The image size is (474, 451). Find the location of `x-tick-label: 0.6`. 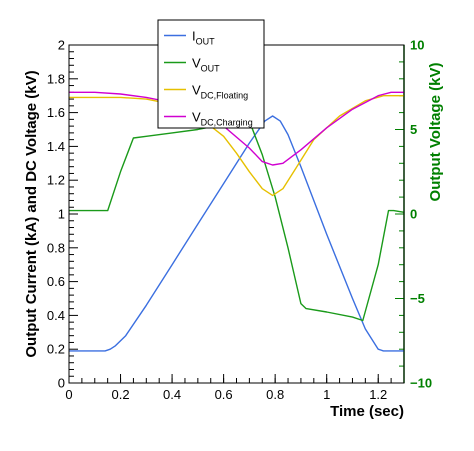

x-tick-label: 0.6 is located at coordinates (224, 394).